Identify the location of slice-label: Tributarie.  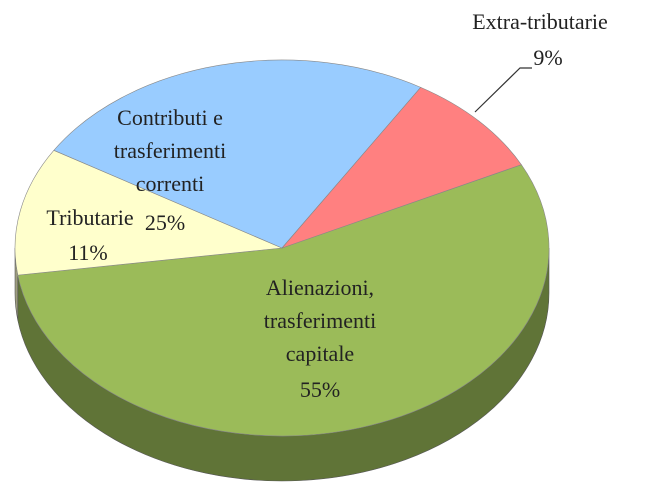
(89, 217).